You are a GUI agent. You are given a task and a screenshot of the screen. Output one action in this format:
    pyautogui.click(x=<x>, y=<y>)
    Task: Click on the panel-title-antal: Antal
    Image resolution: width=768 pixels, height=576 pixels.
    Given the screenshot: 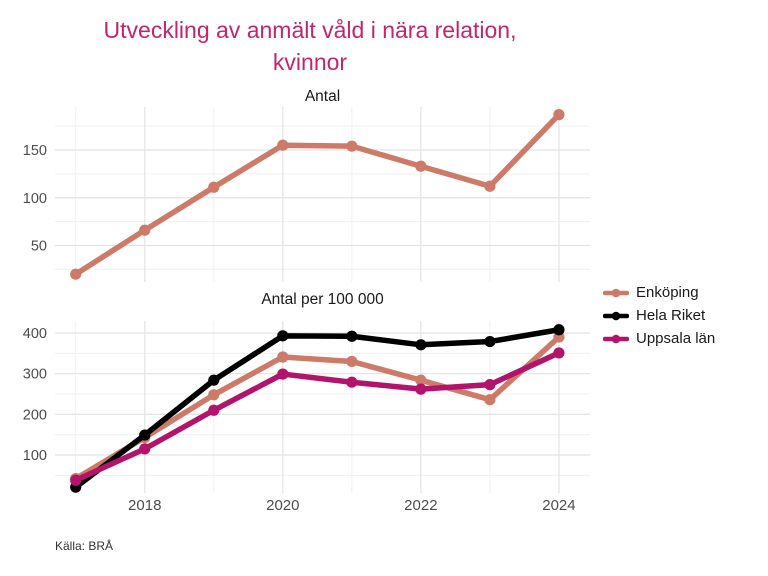 What is the action you would take?
    pyautogui.click(x=322, y=96)
    